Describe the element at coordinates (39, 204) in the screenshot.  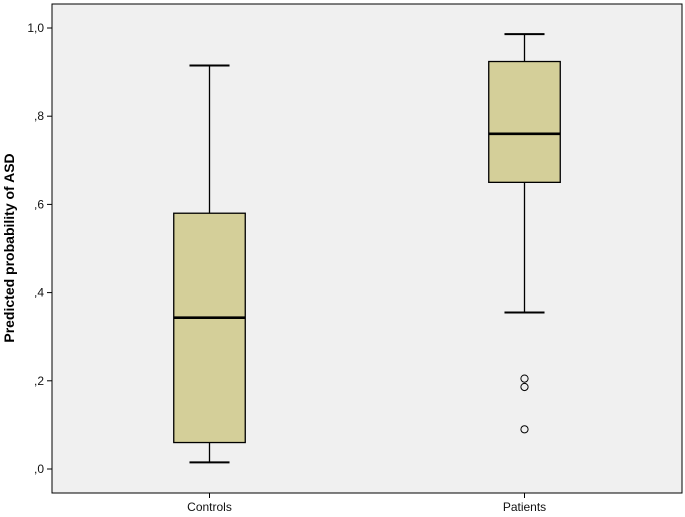
I see `y-tick-label: ,6` at that location.